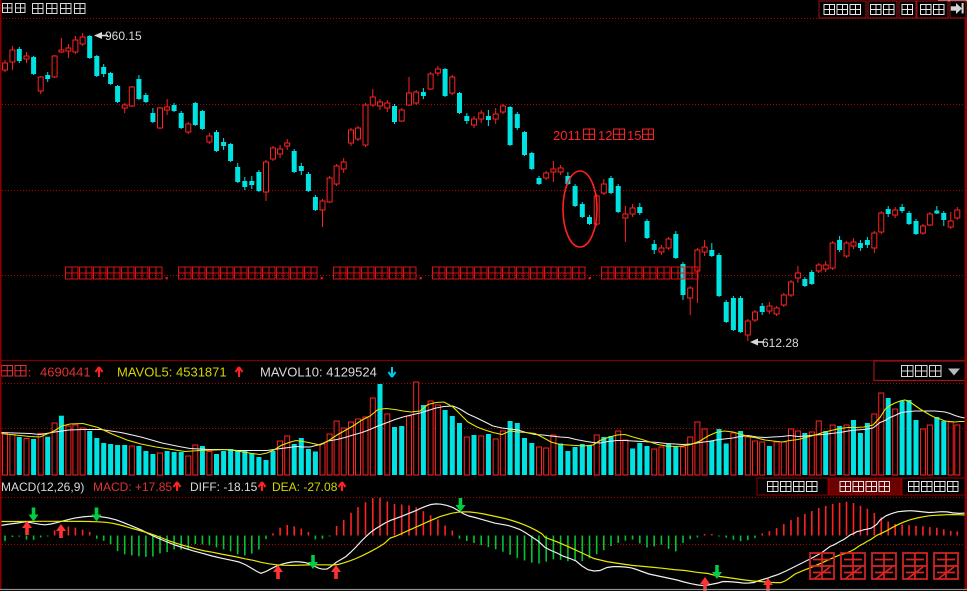  I want to click on svg-text: 12, so click(605, 135).